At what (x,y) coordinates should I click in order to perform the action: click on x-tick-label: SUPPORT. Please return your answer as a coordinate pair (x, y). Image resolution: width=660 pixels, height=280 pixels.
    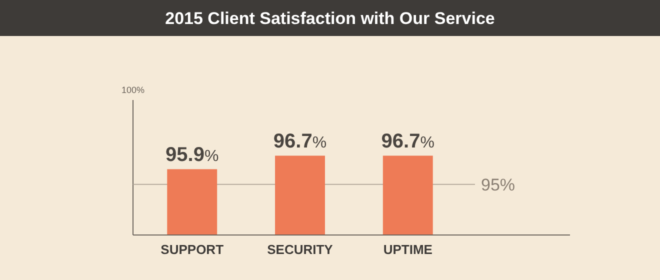
    Looking at the image, I should click on (192, 249).